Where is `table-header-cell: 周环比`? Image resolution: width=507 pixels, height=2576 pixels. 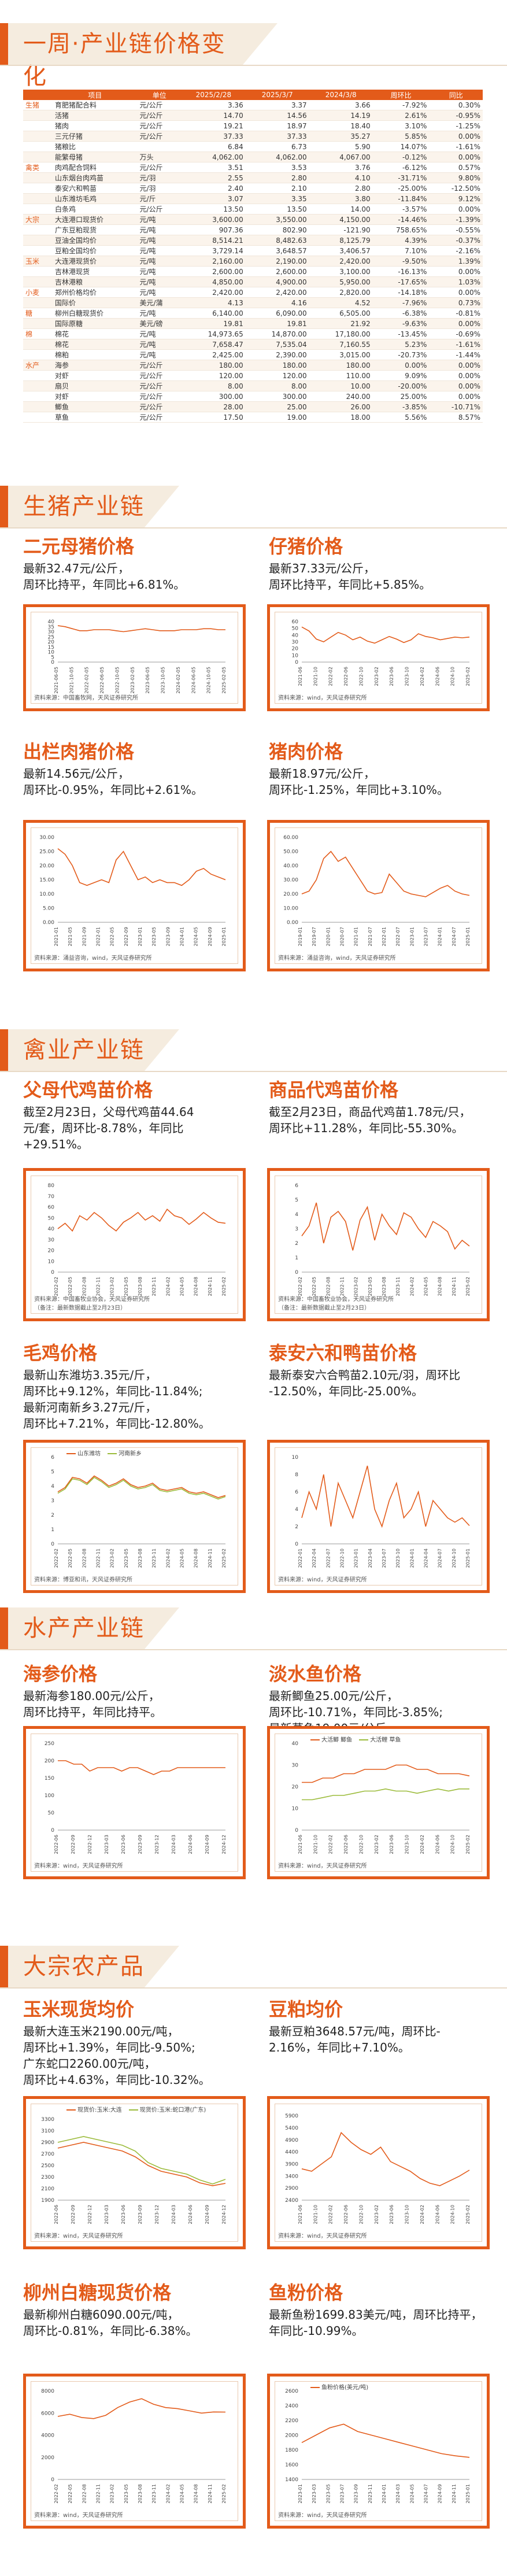 table-header-cell: 周环比 is located at coordinates (401, 95).